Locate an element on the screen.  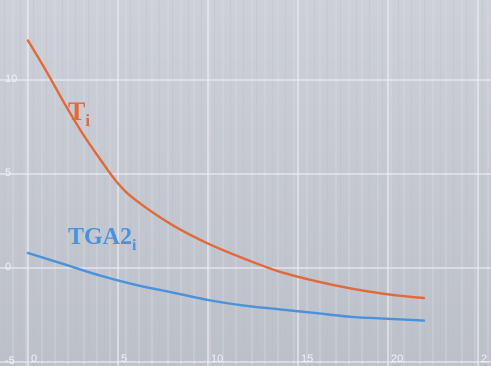
y-tick-label: 10 is located at coordinates (11, 79).